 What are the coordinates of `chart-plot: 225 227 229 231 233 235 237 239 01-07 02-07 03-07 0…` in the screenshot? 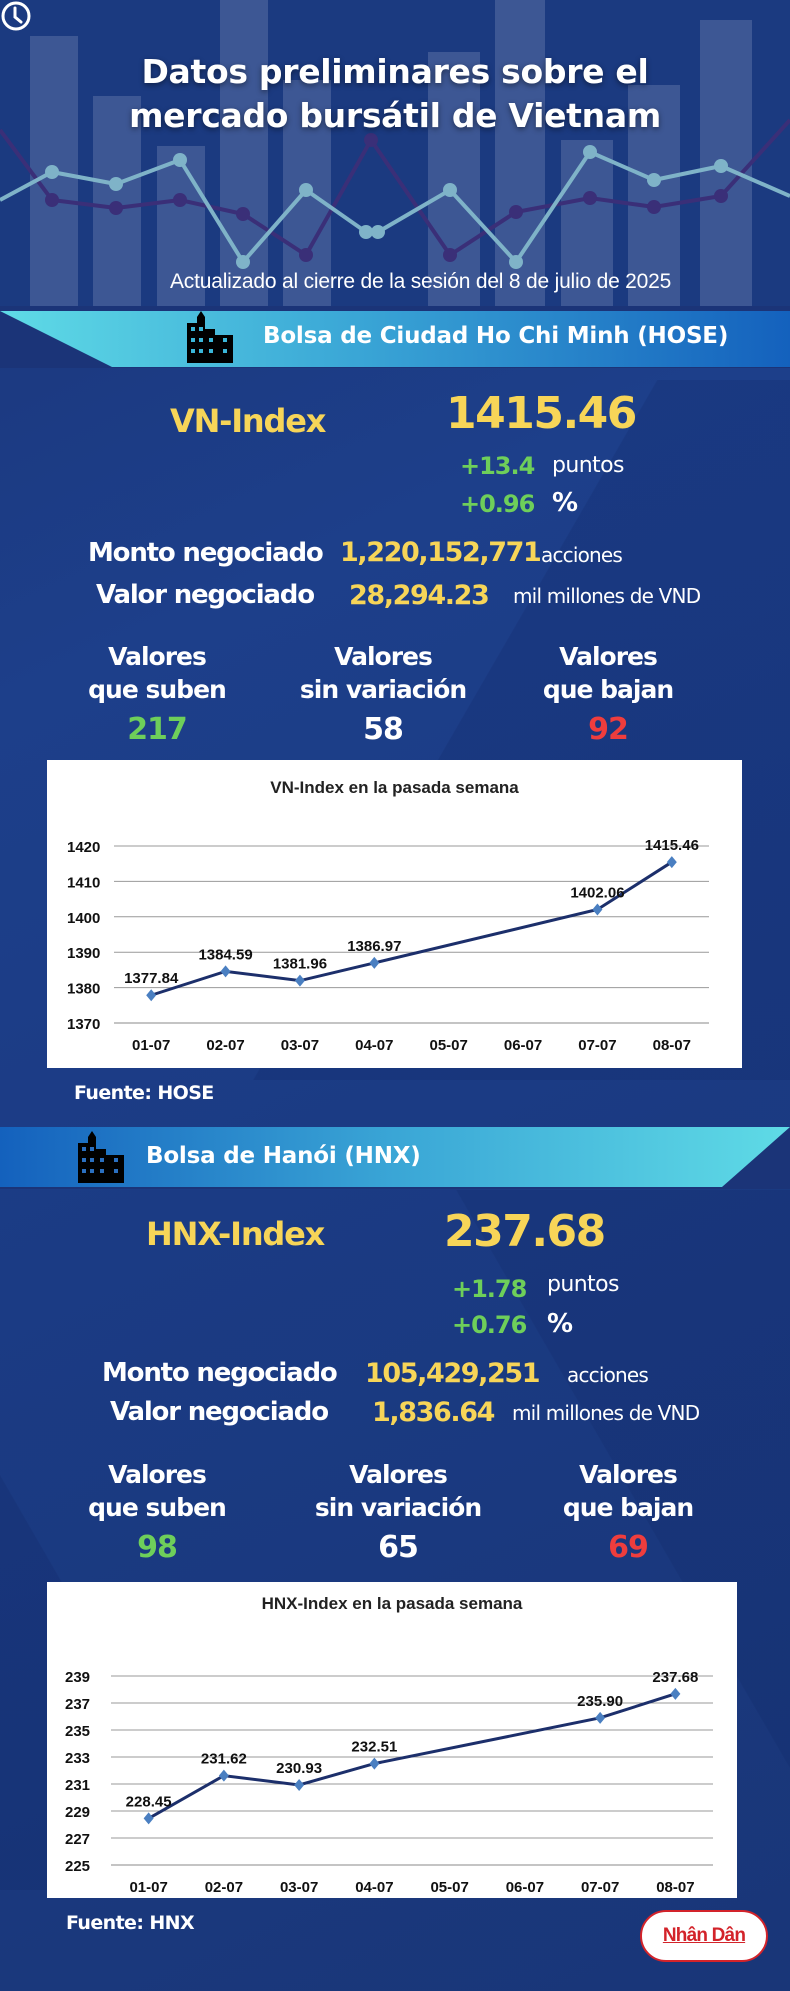 It's located at (389, 1782).